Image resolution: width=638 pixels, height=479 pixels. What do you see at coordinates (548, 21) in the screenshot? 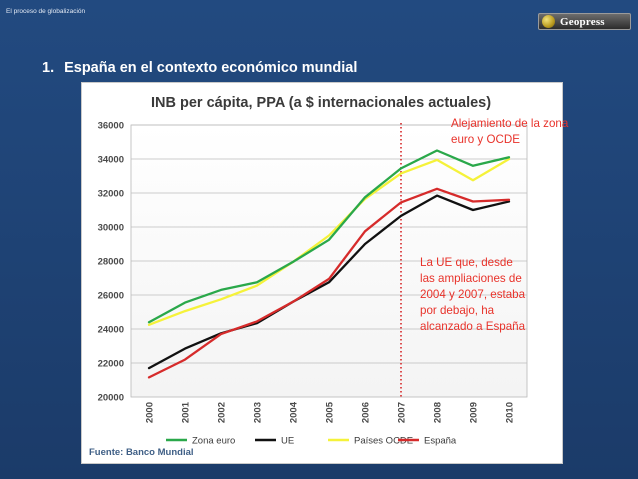
I see `globe-icon` at bounding box center [548, 21].